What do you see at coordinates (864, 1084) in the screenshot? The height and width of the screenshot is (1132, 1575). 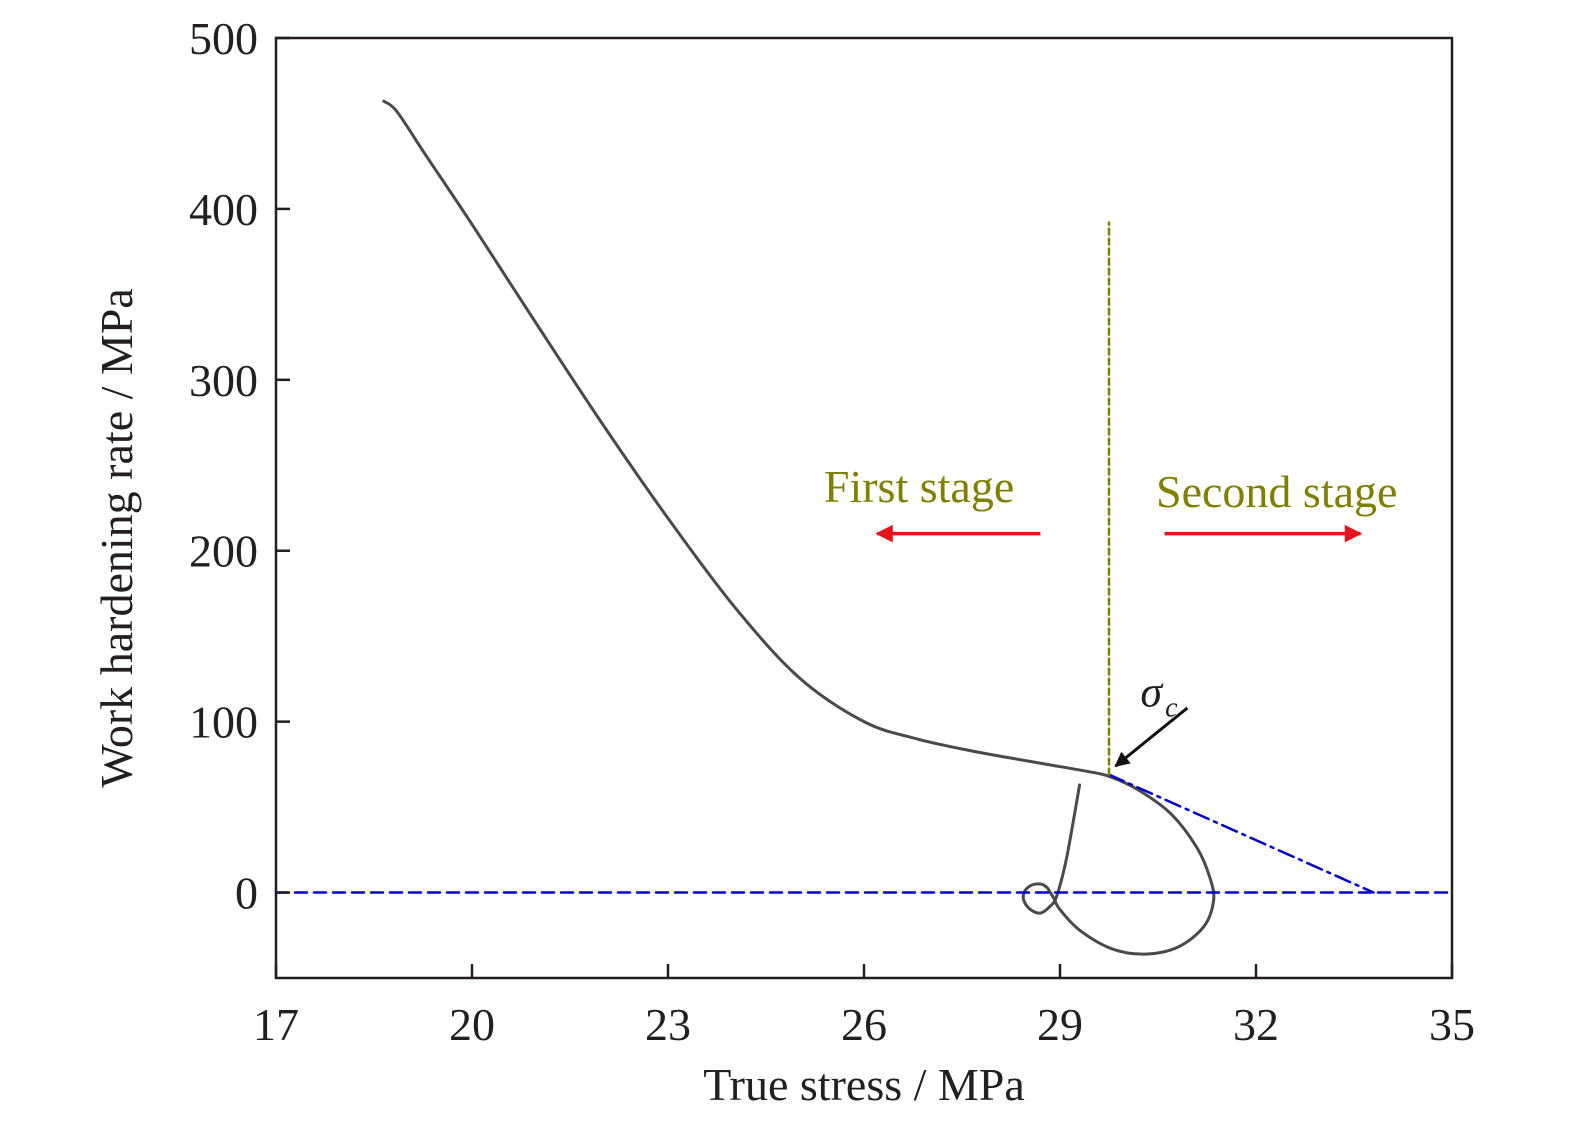 I see `x-axis-title: True stress / MPa` at bounding box center [864, 1084].